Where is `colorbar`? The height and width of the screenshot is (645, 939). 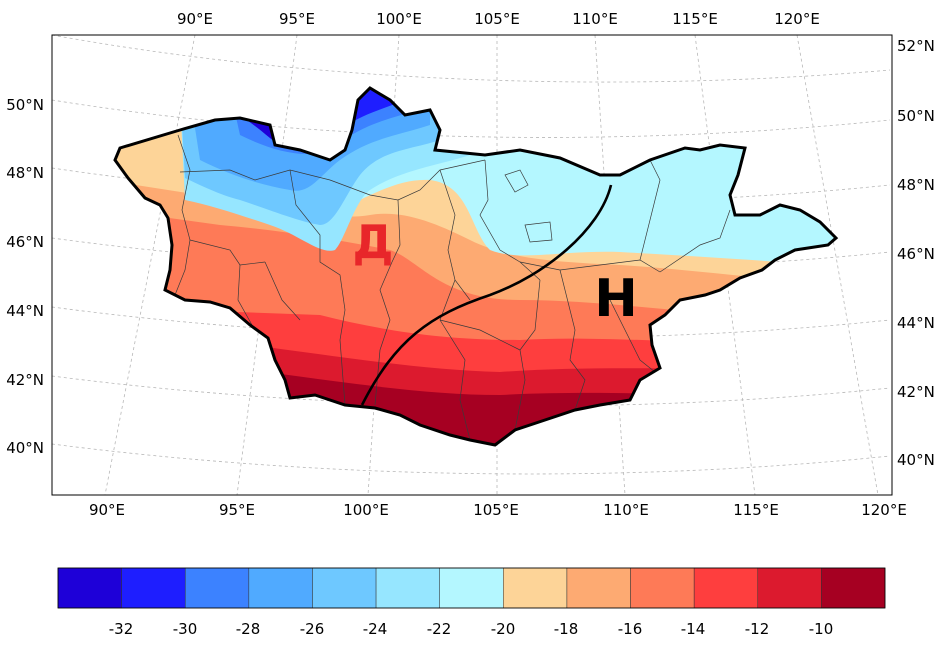
colorbar is located at coordinates (471, 588).